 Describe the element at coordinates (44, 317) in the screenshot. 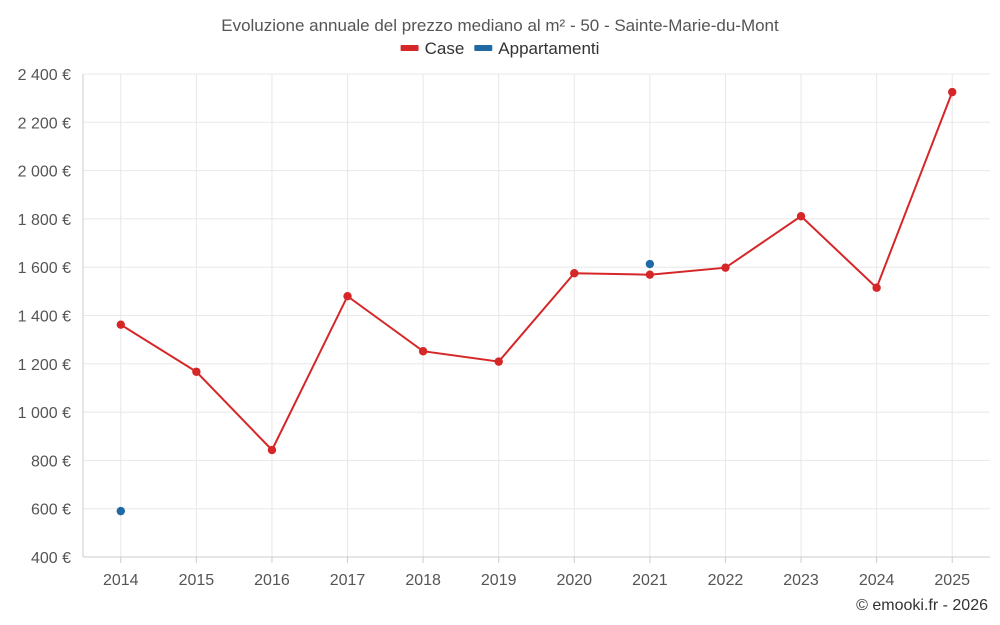

I see `y-tick-label: 1 400 €` at that location.